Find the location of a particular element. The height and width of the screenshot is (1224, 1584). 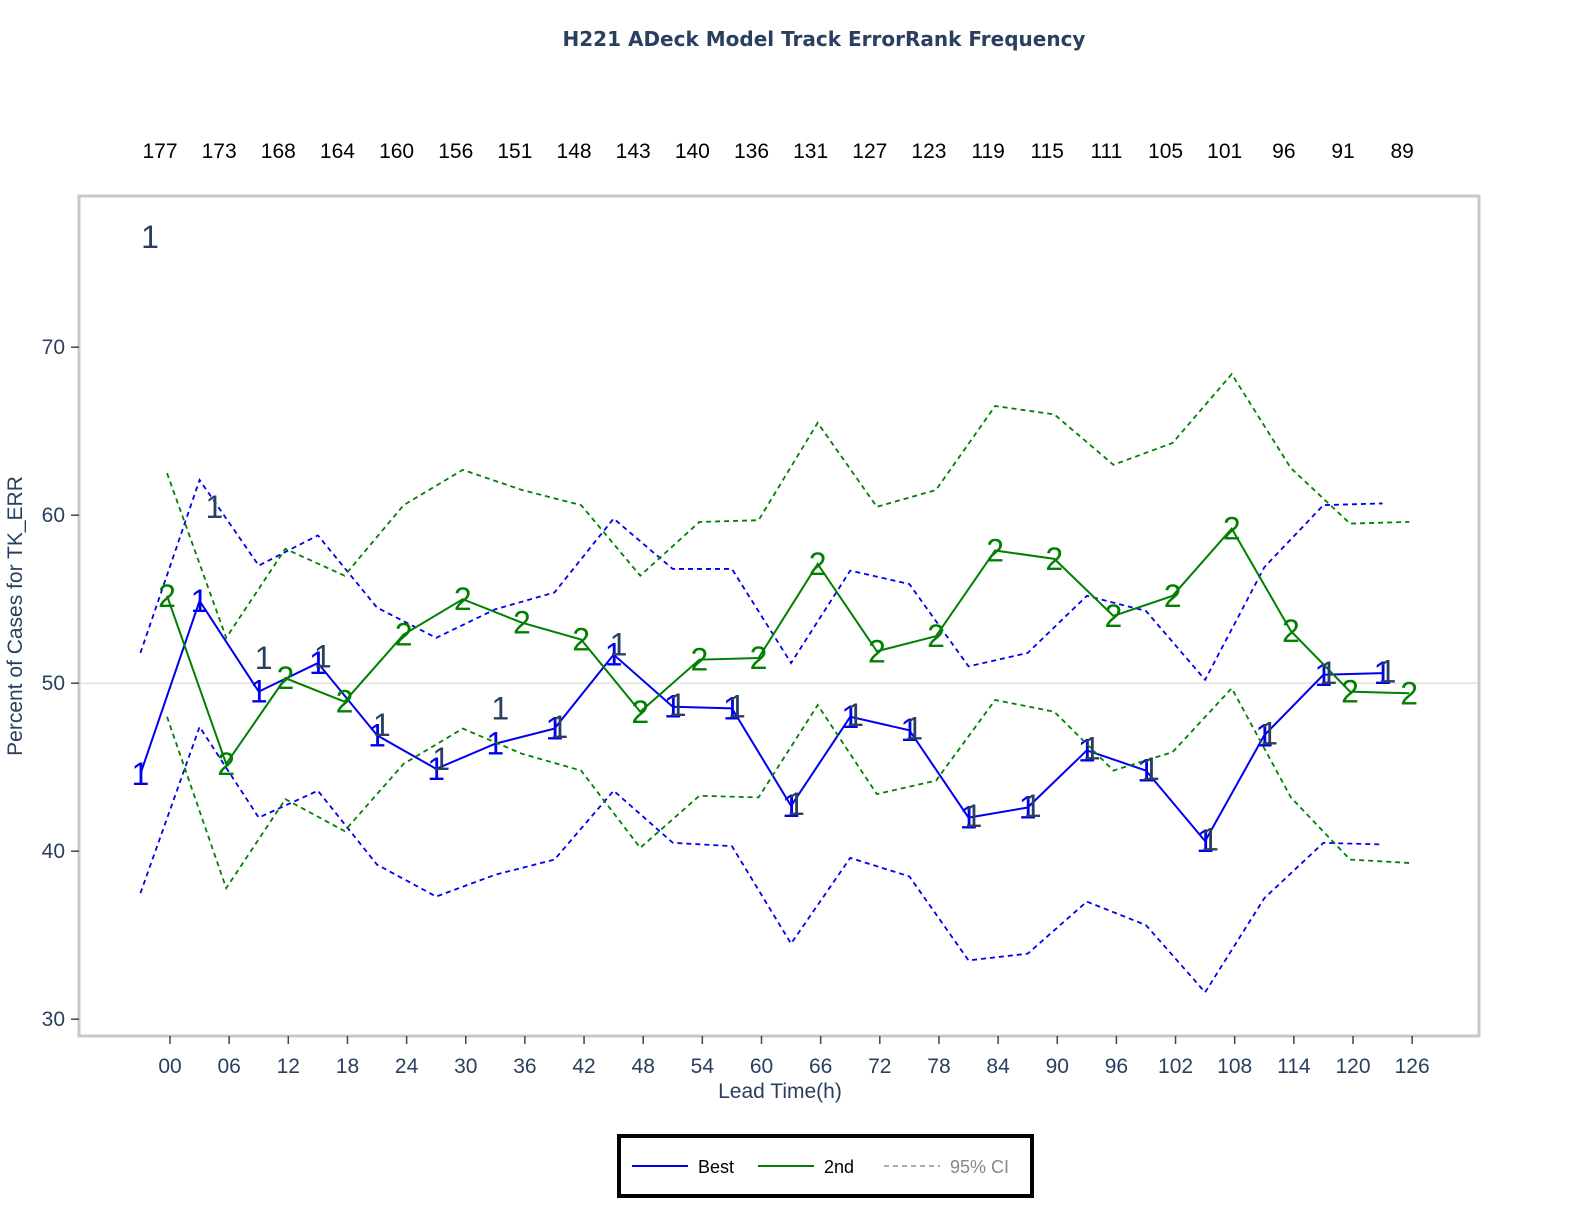

case-count: 115 is located at coordinates (1047, 151).